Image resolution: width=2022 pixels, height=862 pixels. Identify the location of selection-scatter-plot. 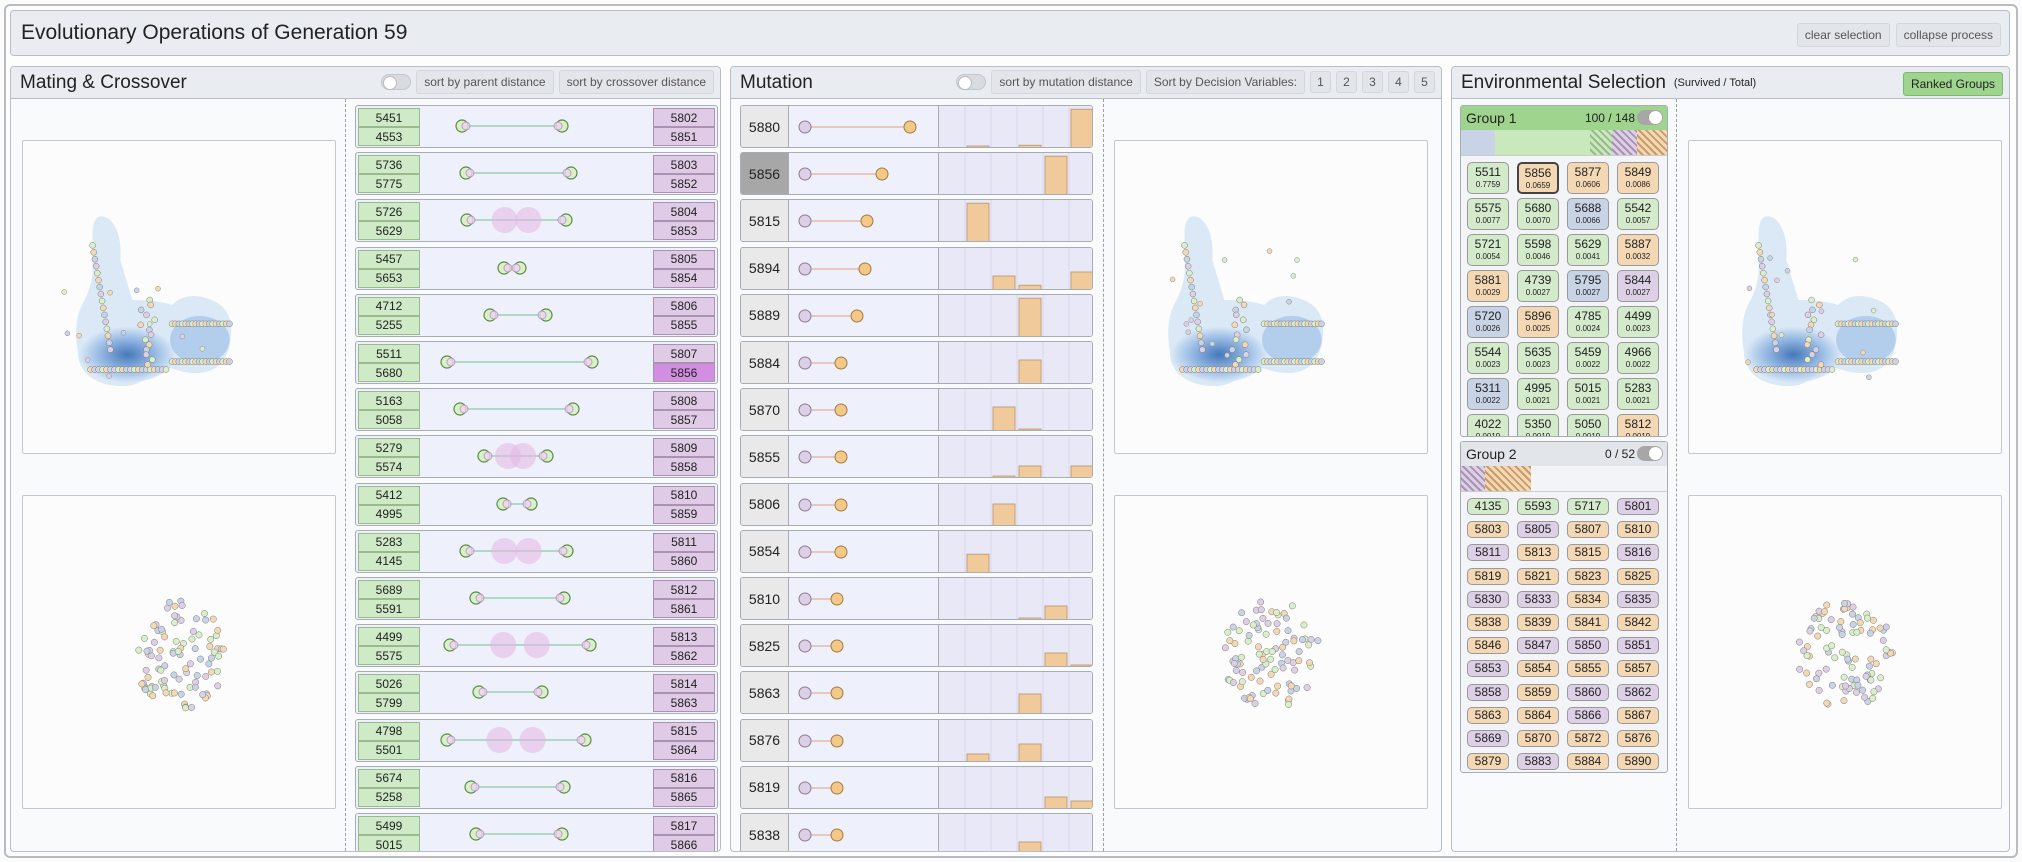
(1845, 652).